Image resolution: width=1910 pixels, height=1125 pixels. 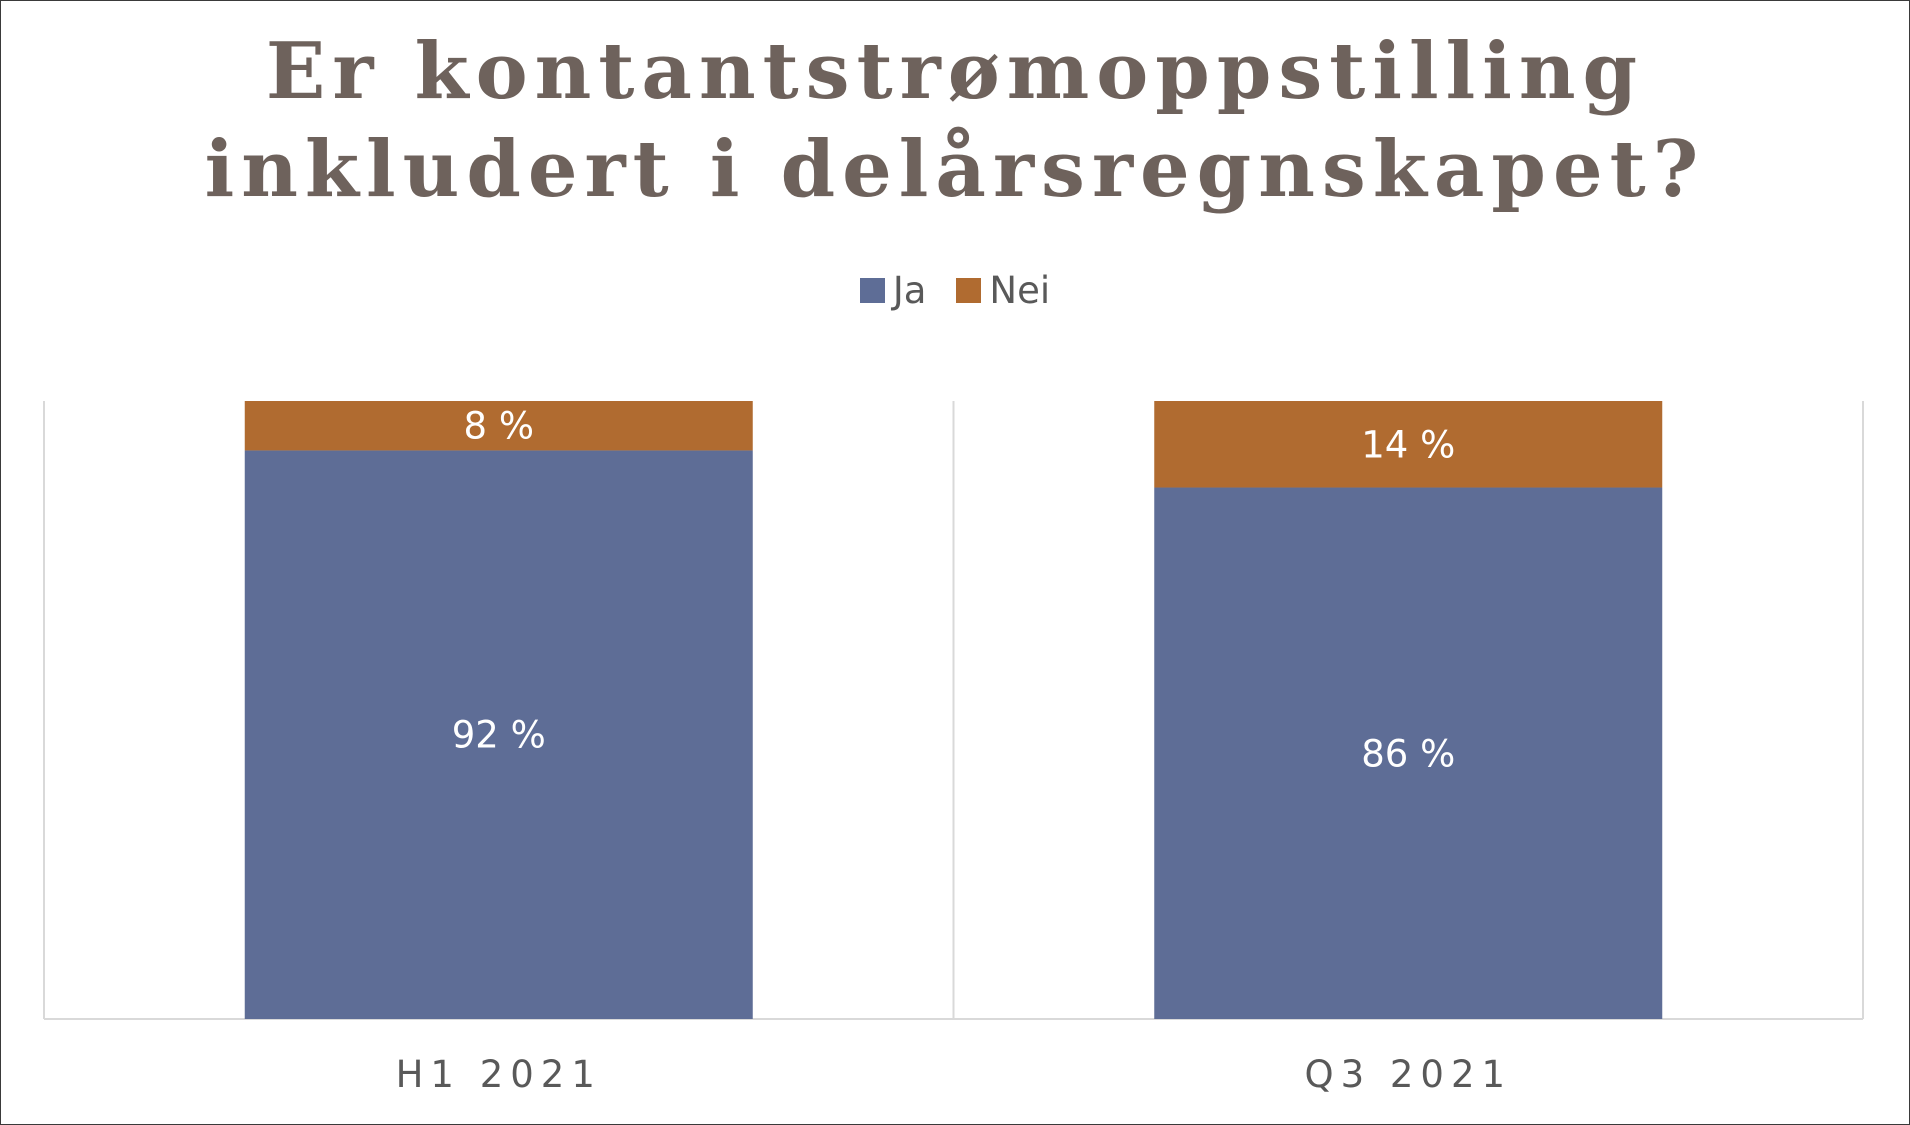 What do you see at coordinates (955, 290) in the screenshot?
I see `legend: Ja Nei` at bounding box center [955, 290].